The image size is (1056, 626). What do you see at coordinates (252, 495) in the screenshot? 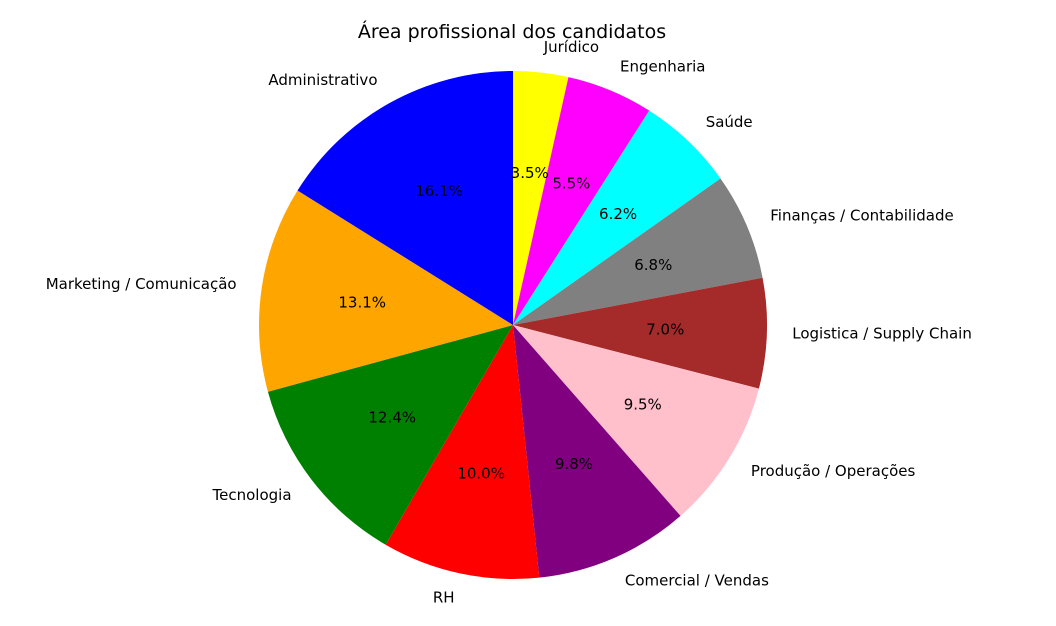
I see `slice-category-label: Tecnologia` at bounding box center [252, 495].